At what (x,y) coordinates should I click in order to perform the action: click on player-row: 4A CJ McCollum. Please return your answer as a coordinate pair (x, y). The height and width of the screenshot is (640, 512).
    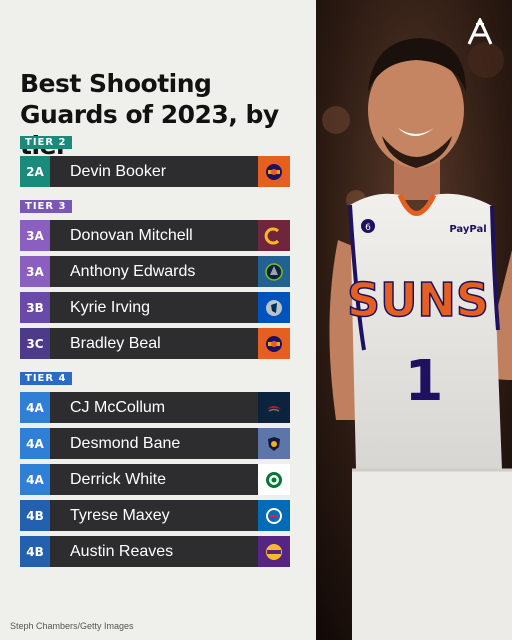
    Looking at the image, I should click on (155, 407).